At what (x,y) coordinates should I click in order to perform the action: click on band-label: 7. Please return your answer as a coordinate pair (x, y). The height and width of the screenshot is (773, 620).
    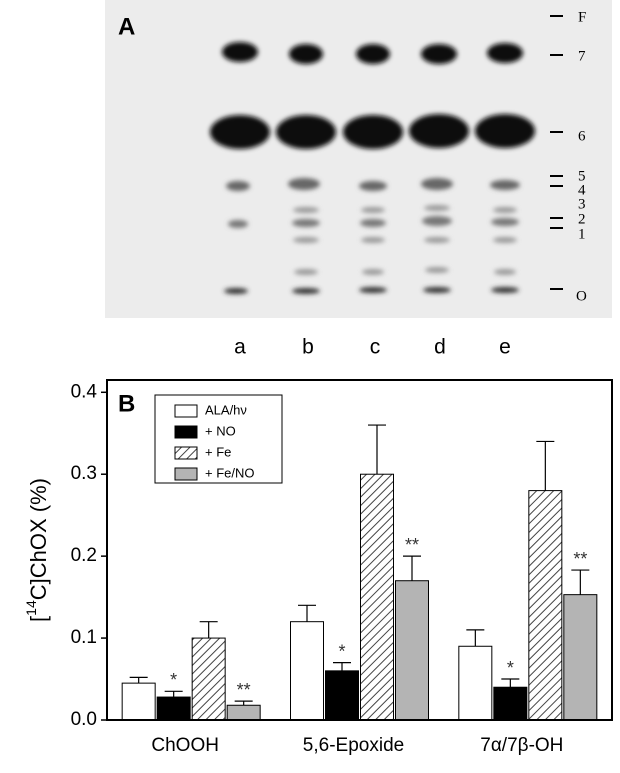
    Looking at the image, I should click on (582, 56).